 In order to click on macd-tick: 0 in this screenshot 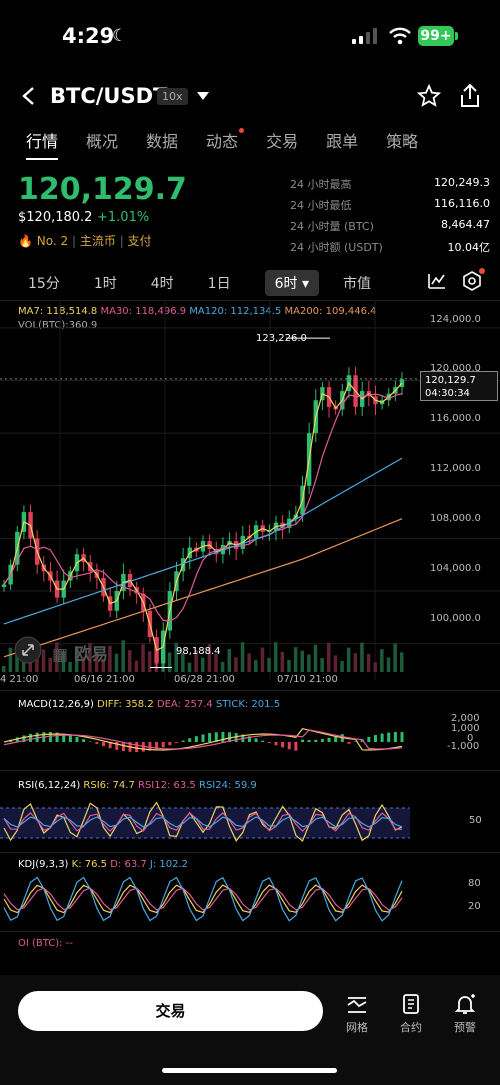, I will do `click(470, 738)`.